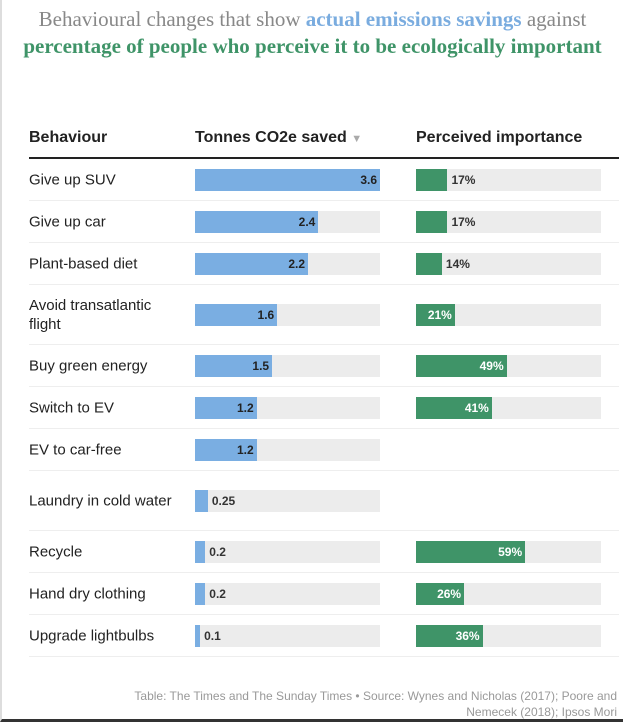 This screenshot has height=723, width=623. Describe the element at coordinates (508, 263) in the screenshot. I see `importance-track: 14%` at that location.